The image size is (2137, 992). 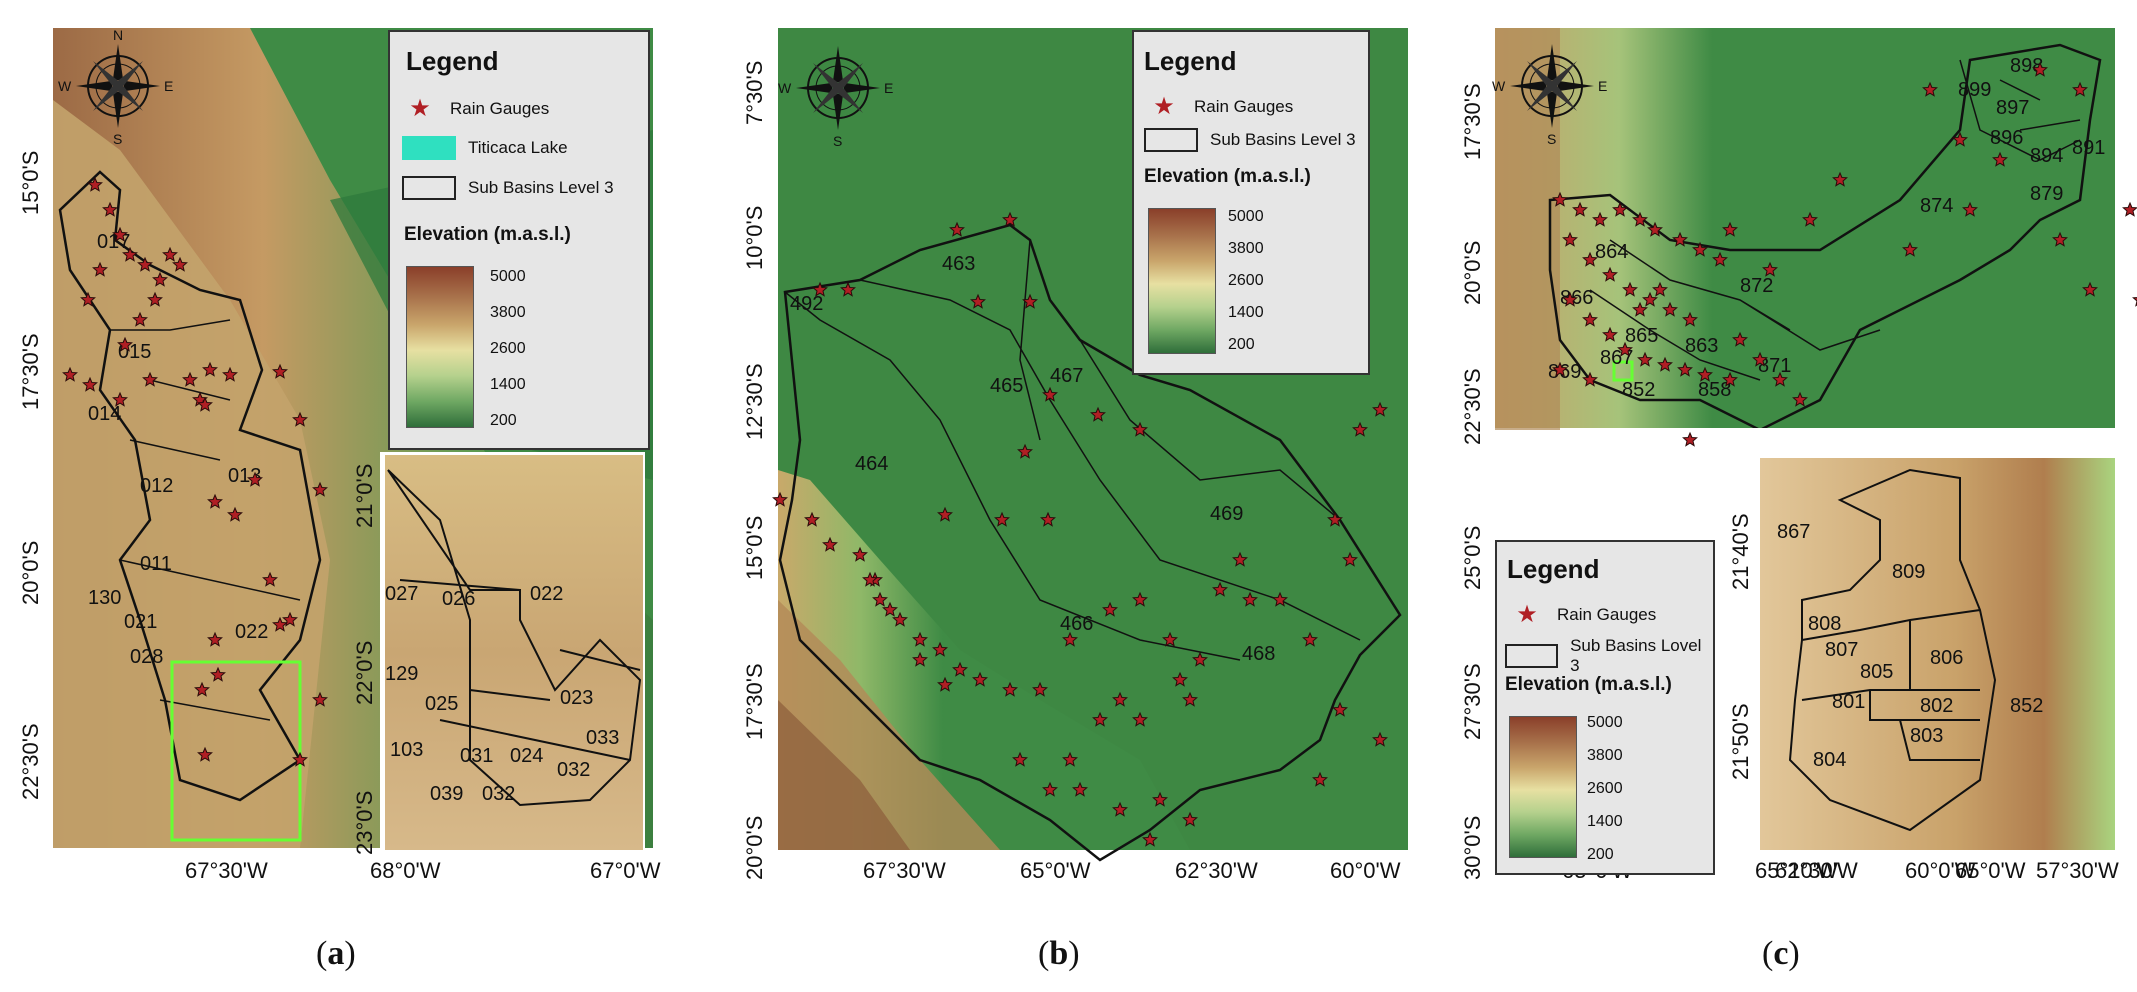 I want to click on subbasin-label: 872, so click(x=1756, y=286).